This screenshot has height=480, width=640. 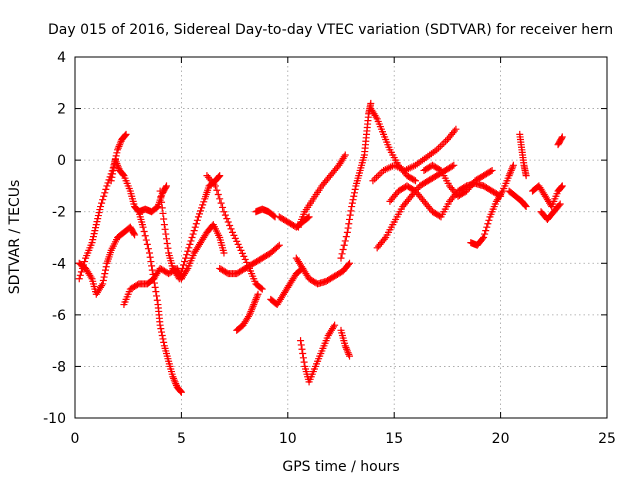 What do you see at coordinates (75, 439) in the screenshot?
I see `x-tick-label: 0` at bounding box center [75, 439].